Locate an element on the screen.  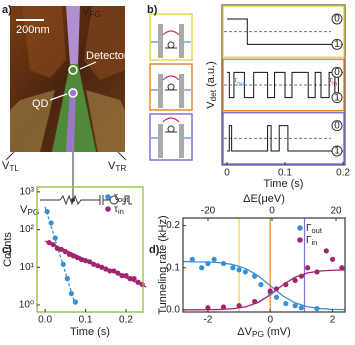
gate-label: VTR is located at coordinates (117, 166).